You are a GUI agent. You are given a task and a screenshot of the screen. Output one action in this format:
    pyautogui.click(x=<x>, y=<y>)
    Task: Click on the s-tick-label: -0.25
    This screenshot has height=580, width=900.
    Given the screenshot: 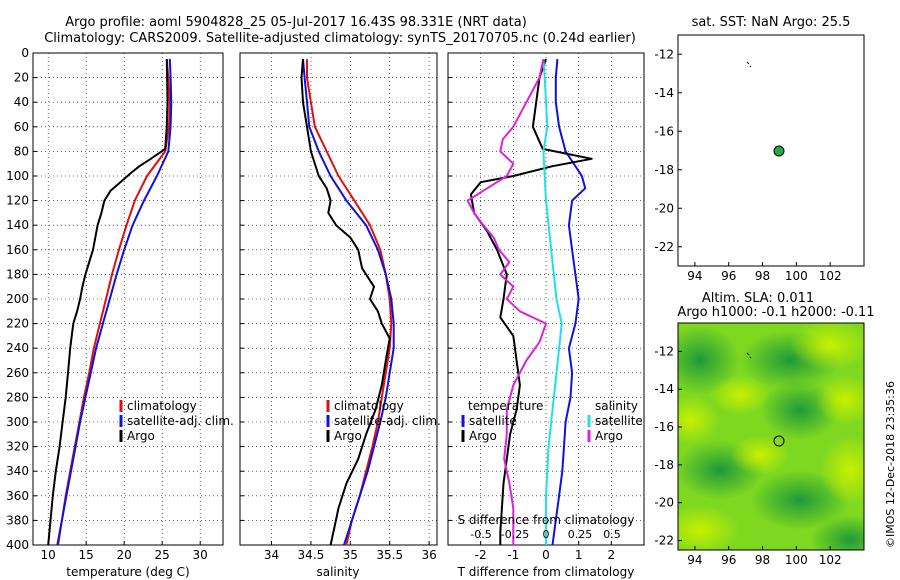 What is the action you would take?
    pyautogui.click(x=515, y=534)
    